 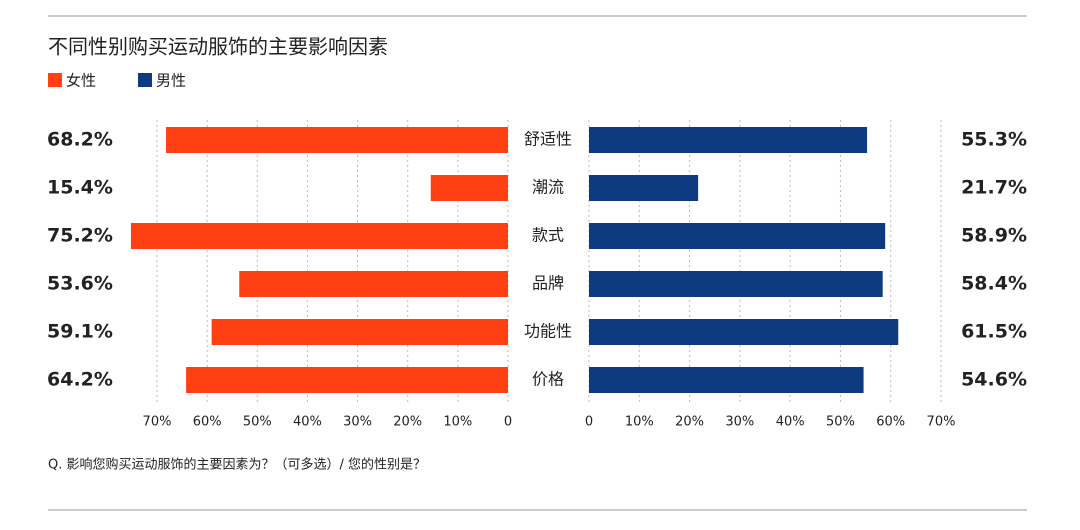 What do you see at coordinates (80, 284) in the screenshot?
I see `value-label: 53.6%` at bounding box center [80, 284].